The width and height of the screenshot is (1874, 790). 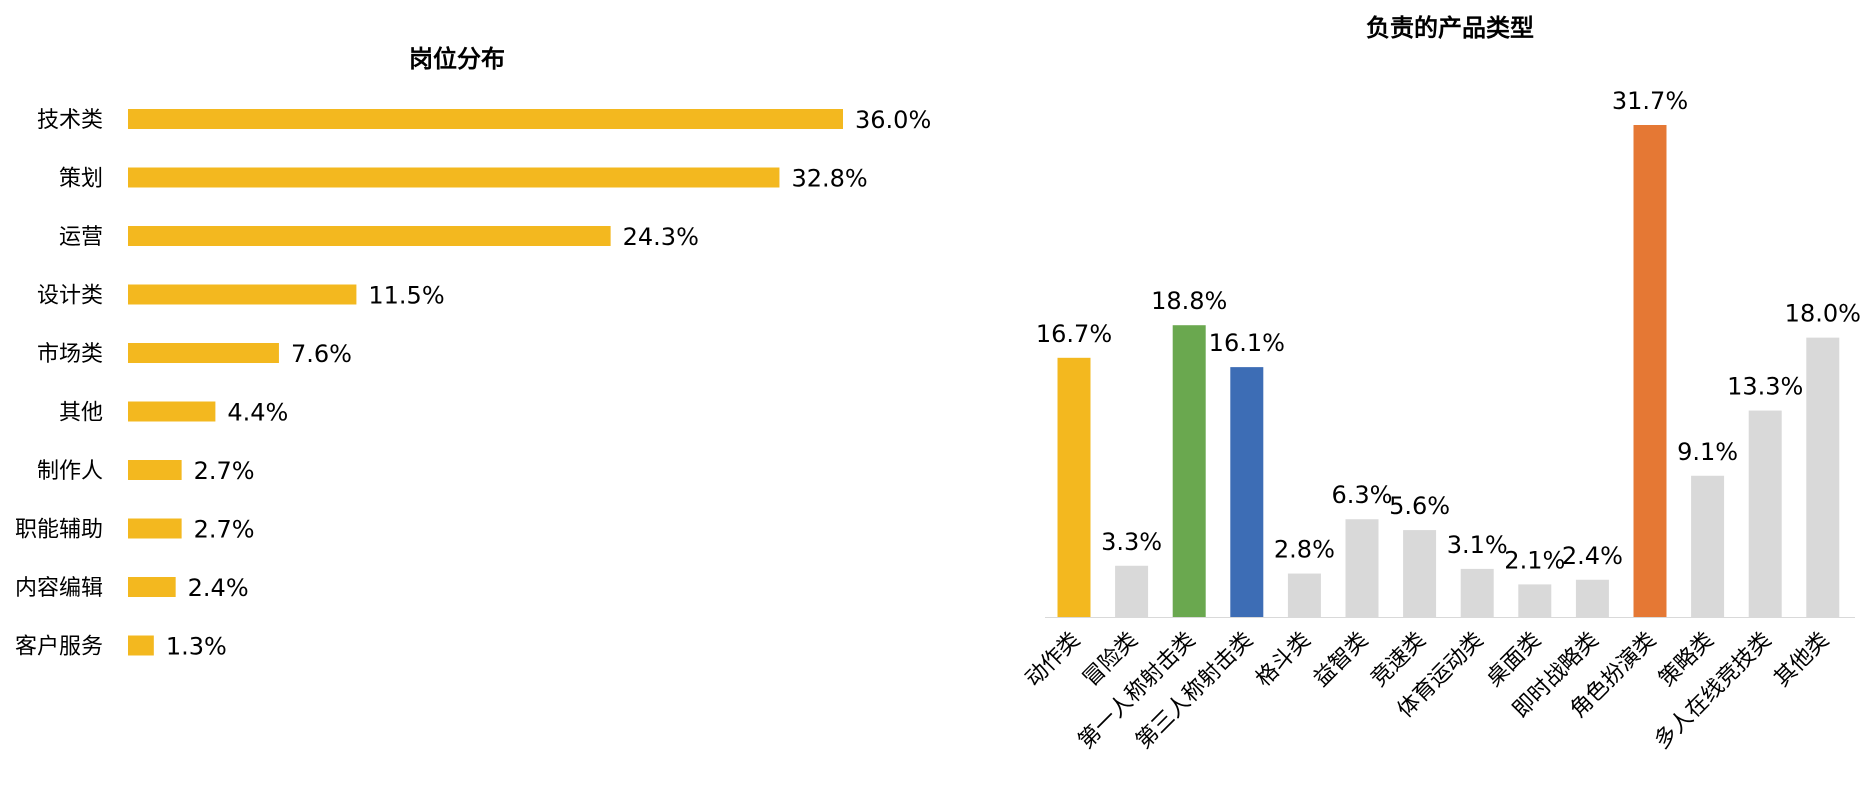 I want to click on position-category-label: 职能辅助, so click(x=59, y=530).